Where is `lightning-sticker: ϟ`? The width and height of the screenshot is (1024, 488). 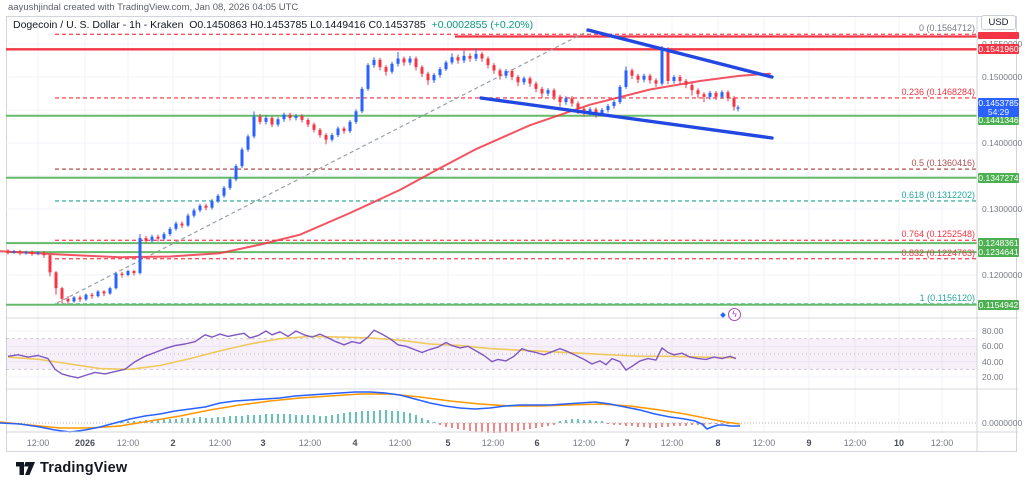
lightning-sticker: ϟ is located at coordinates (731, 315).